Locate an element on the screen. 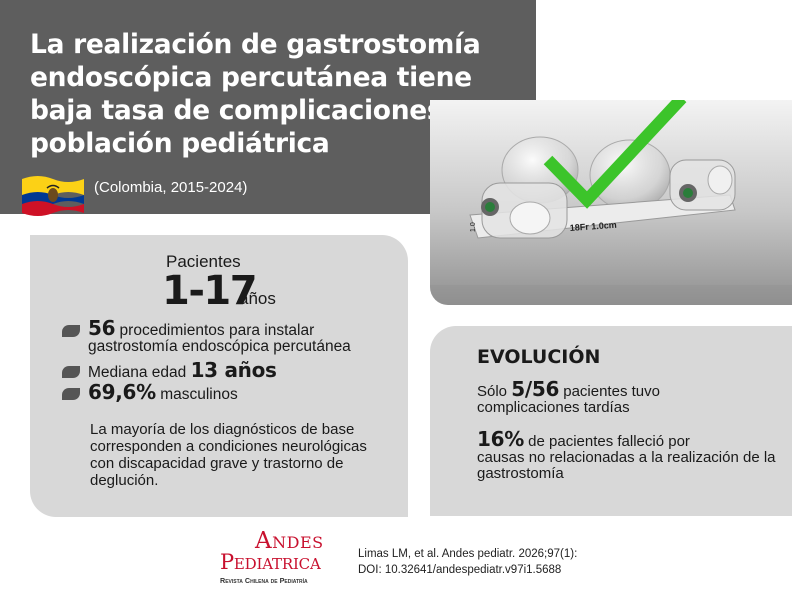  evolution-title: EVOLUCIÓN is located at coordinates (539, 357).